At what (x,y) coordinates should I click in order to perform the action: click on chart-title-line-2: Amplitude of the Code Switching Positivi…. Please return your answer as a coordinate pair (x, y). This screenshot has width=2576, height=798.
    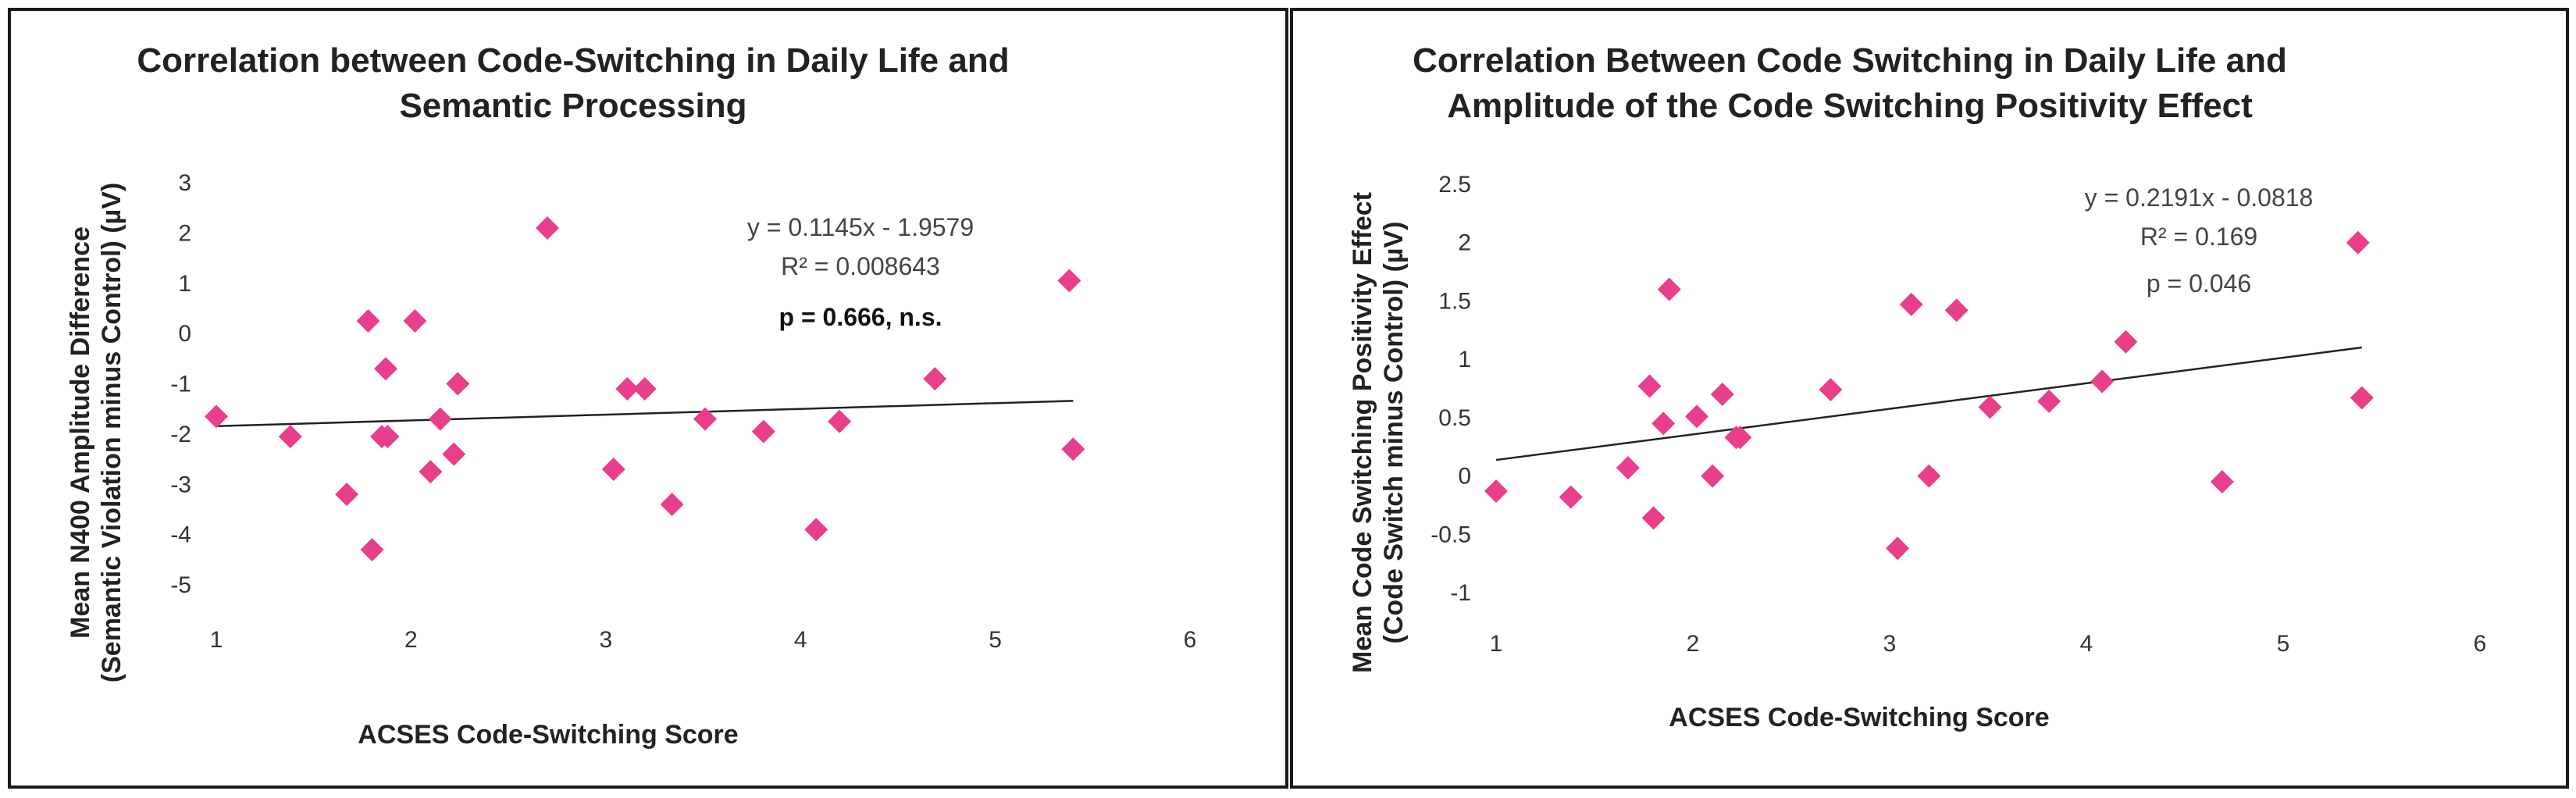
    Looking at the image, I should click on (1850, 106).